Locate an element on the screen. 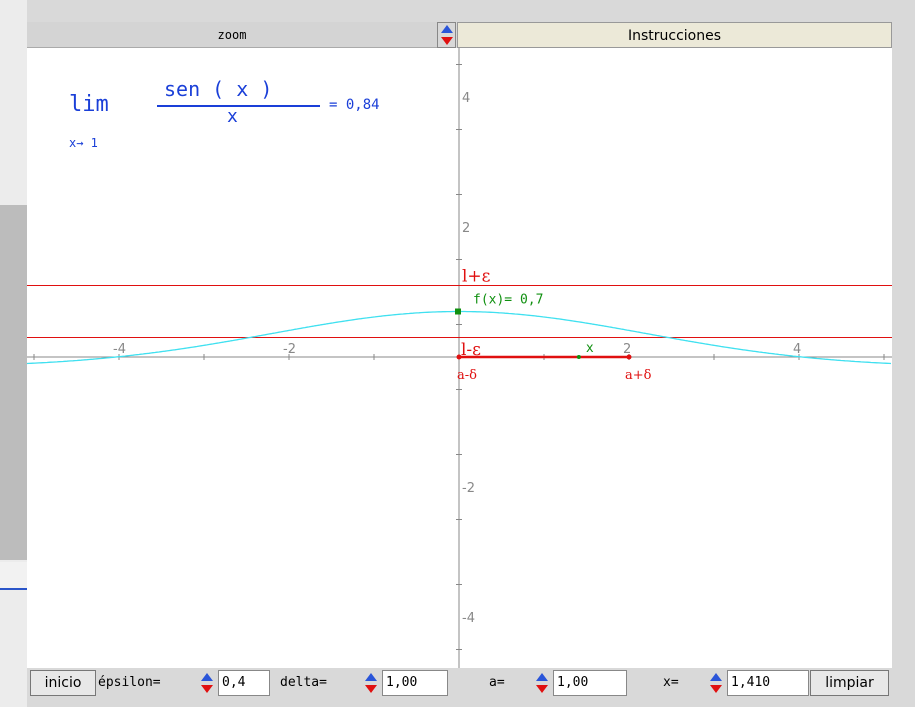 The width and height of the screenshot is (915, 707). limit-subscript: x→ 1 is located at coordinates (83, 143).